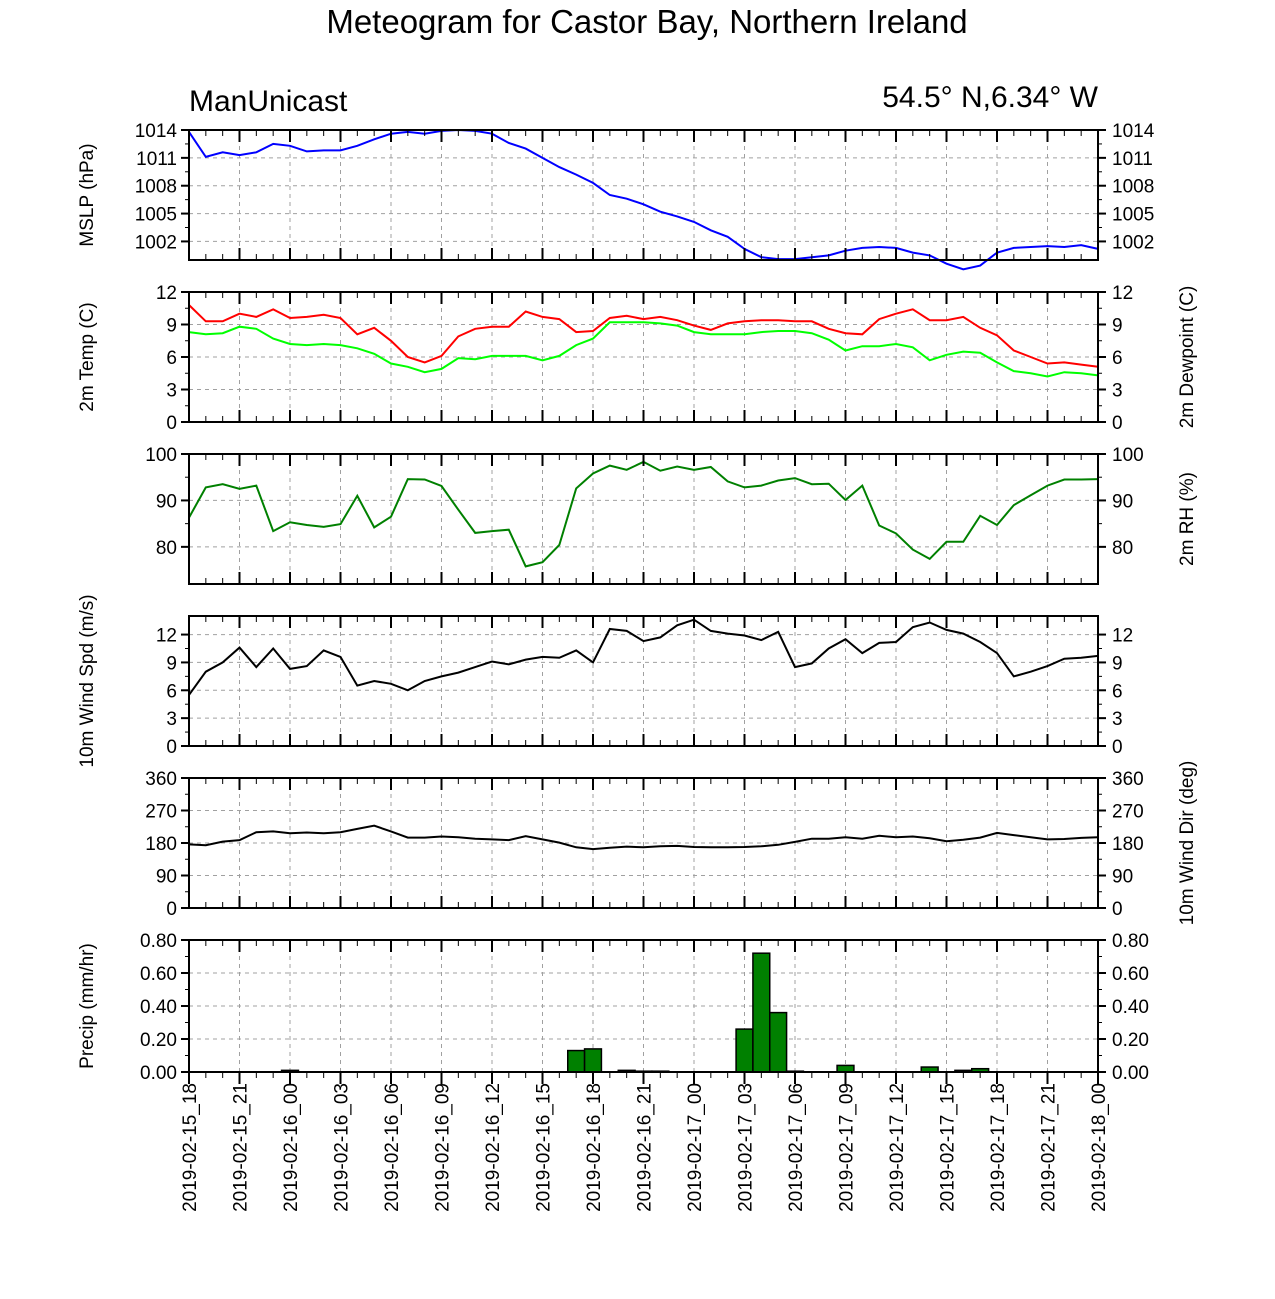  I want to click on rh-panel: 80 80 90 90 100 100 2m RH (%), so click(671, 515).